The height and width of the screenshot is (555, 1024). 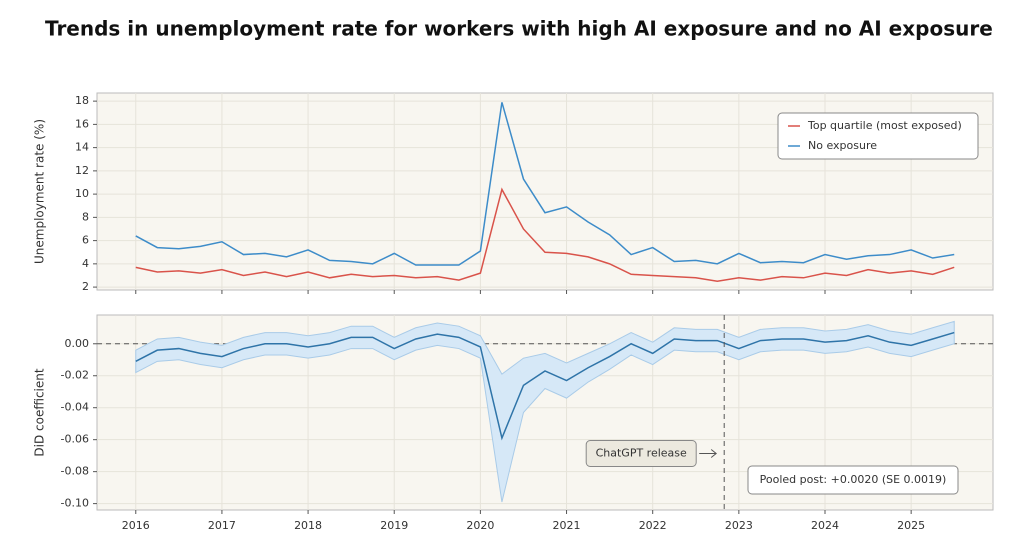 What do you see at coordinates (714, 453) in the screenshot?
I see `arrow-head` at bounding box center [714, 453].